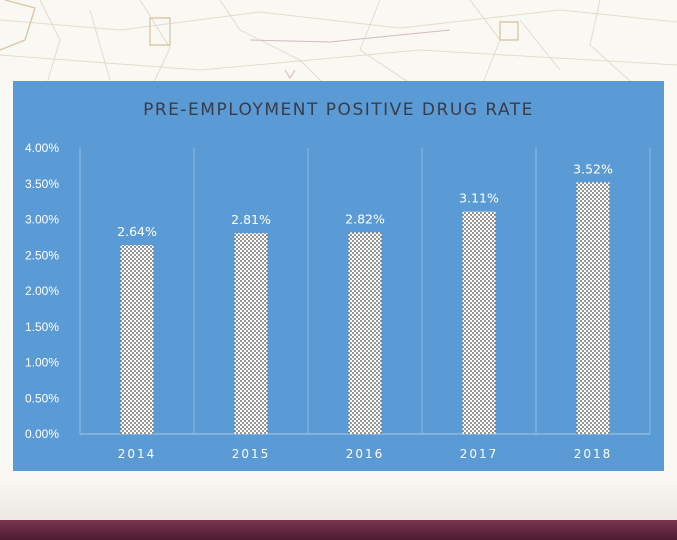 This screenshot has height=540, width=677. What do you see at coordinates (251, 219) in the screenshot?
I see `data-label: 2.81%` at bounding box center [251, 219].